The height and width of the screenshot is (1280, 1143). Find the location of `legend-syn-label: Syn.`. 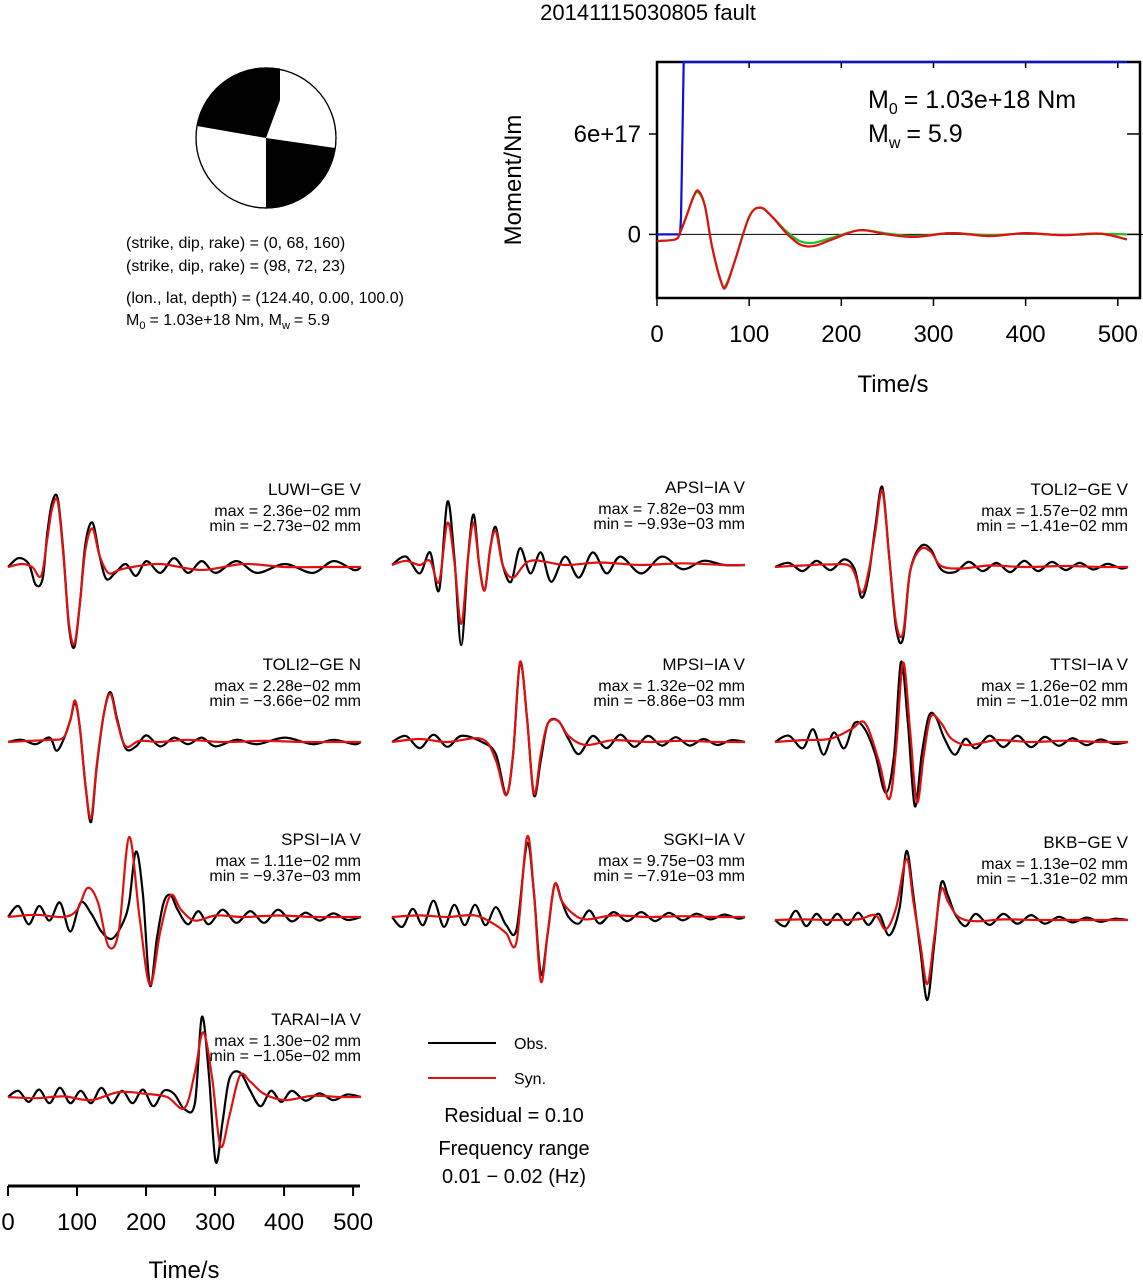

legend-syn-label: Syn. is located at coordinates (530, 1079).